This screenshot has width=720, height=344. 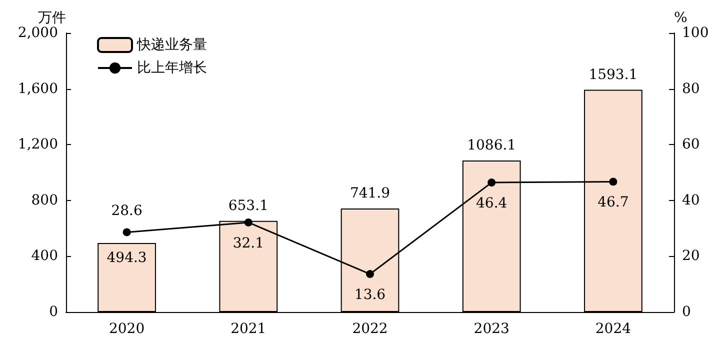 I want to click on y2-tick-label: 80, so click(x=691, y=88).